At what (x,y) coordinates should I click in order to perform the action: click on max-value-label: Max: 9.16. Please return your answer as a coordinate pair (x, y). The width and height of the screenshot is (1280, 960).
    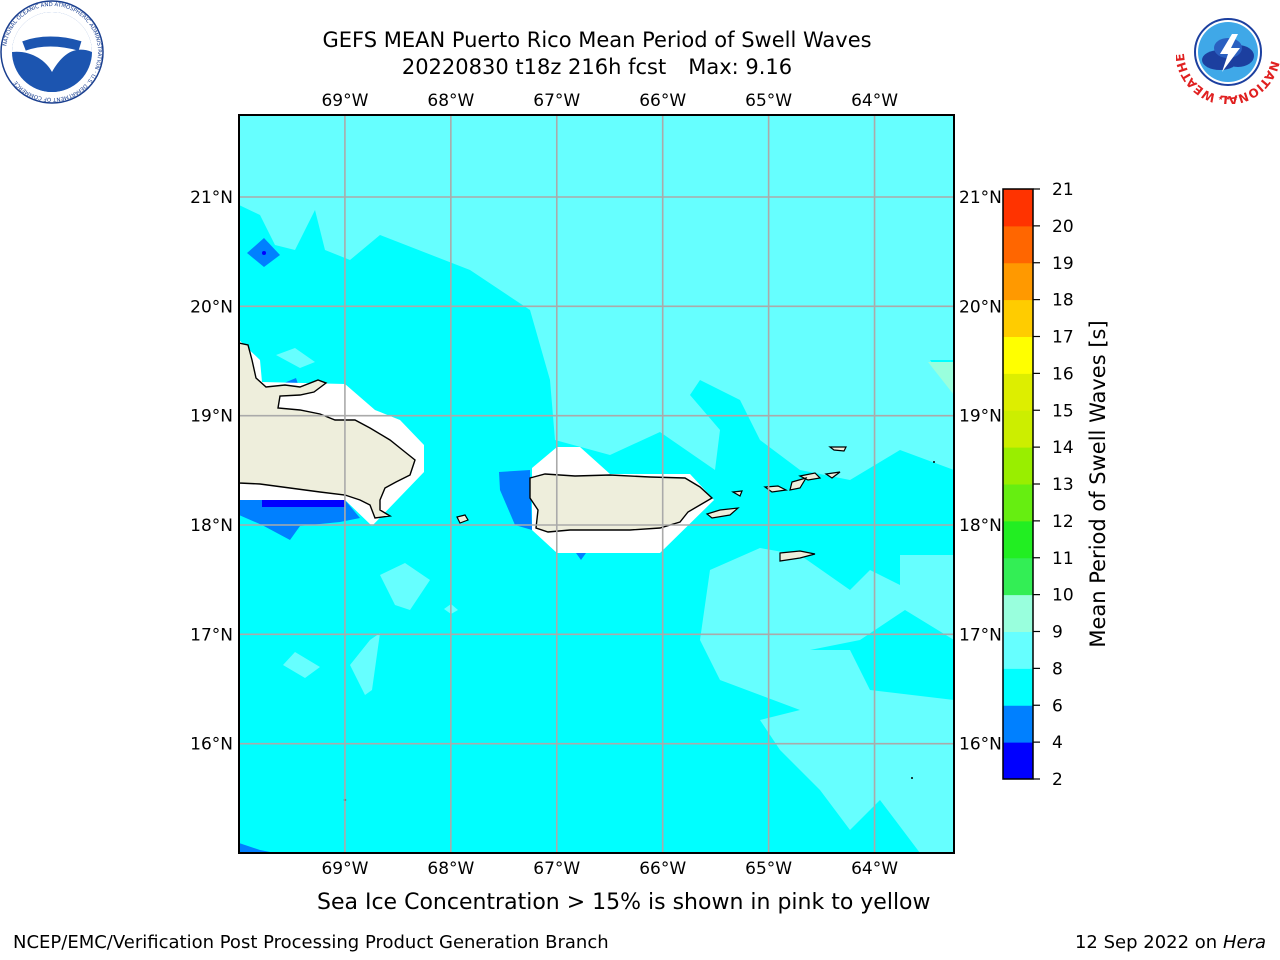
    Looking at the image, I should click on (740, 67).